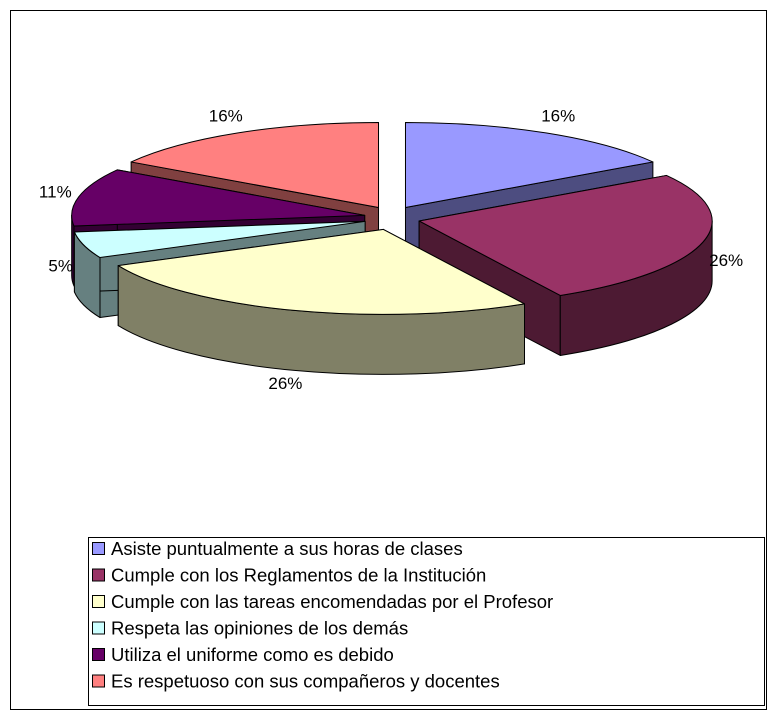 The width and height of the screenshot is (768, 711). Describe the element at coordinates (55, 191) in the screenshot. I see `data-label: 11%` at that location.